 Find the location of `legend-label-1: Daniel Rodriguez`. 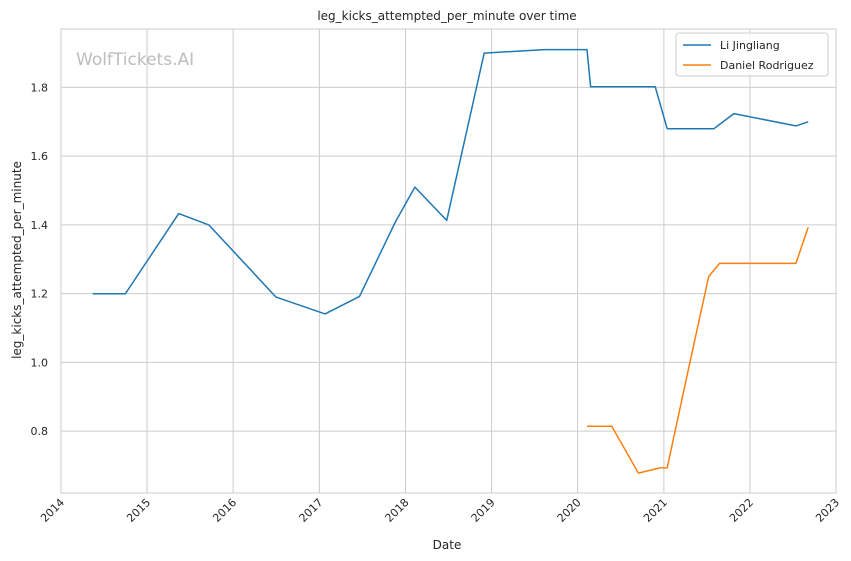

legend-label-1: Daniel Rodriguez is located at coordinates (767, 65).